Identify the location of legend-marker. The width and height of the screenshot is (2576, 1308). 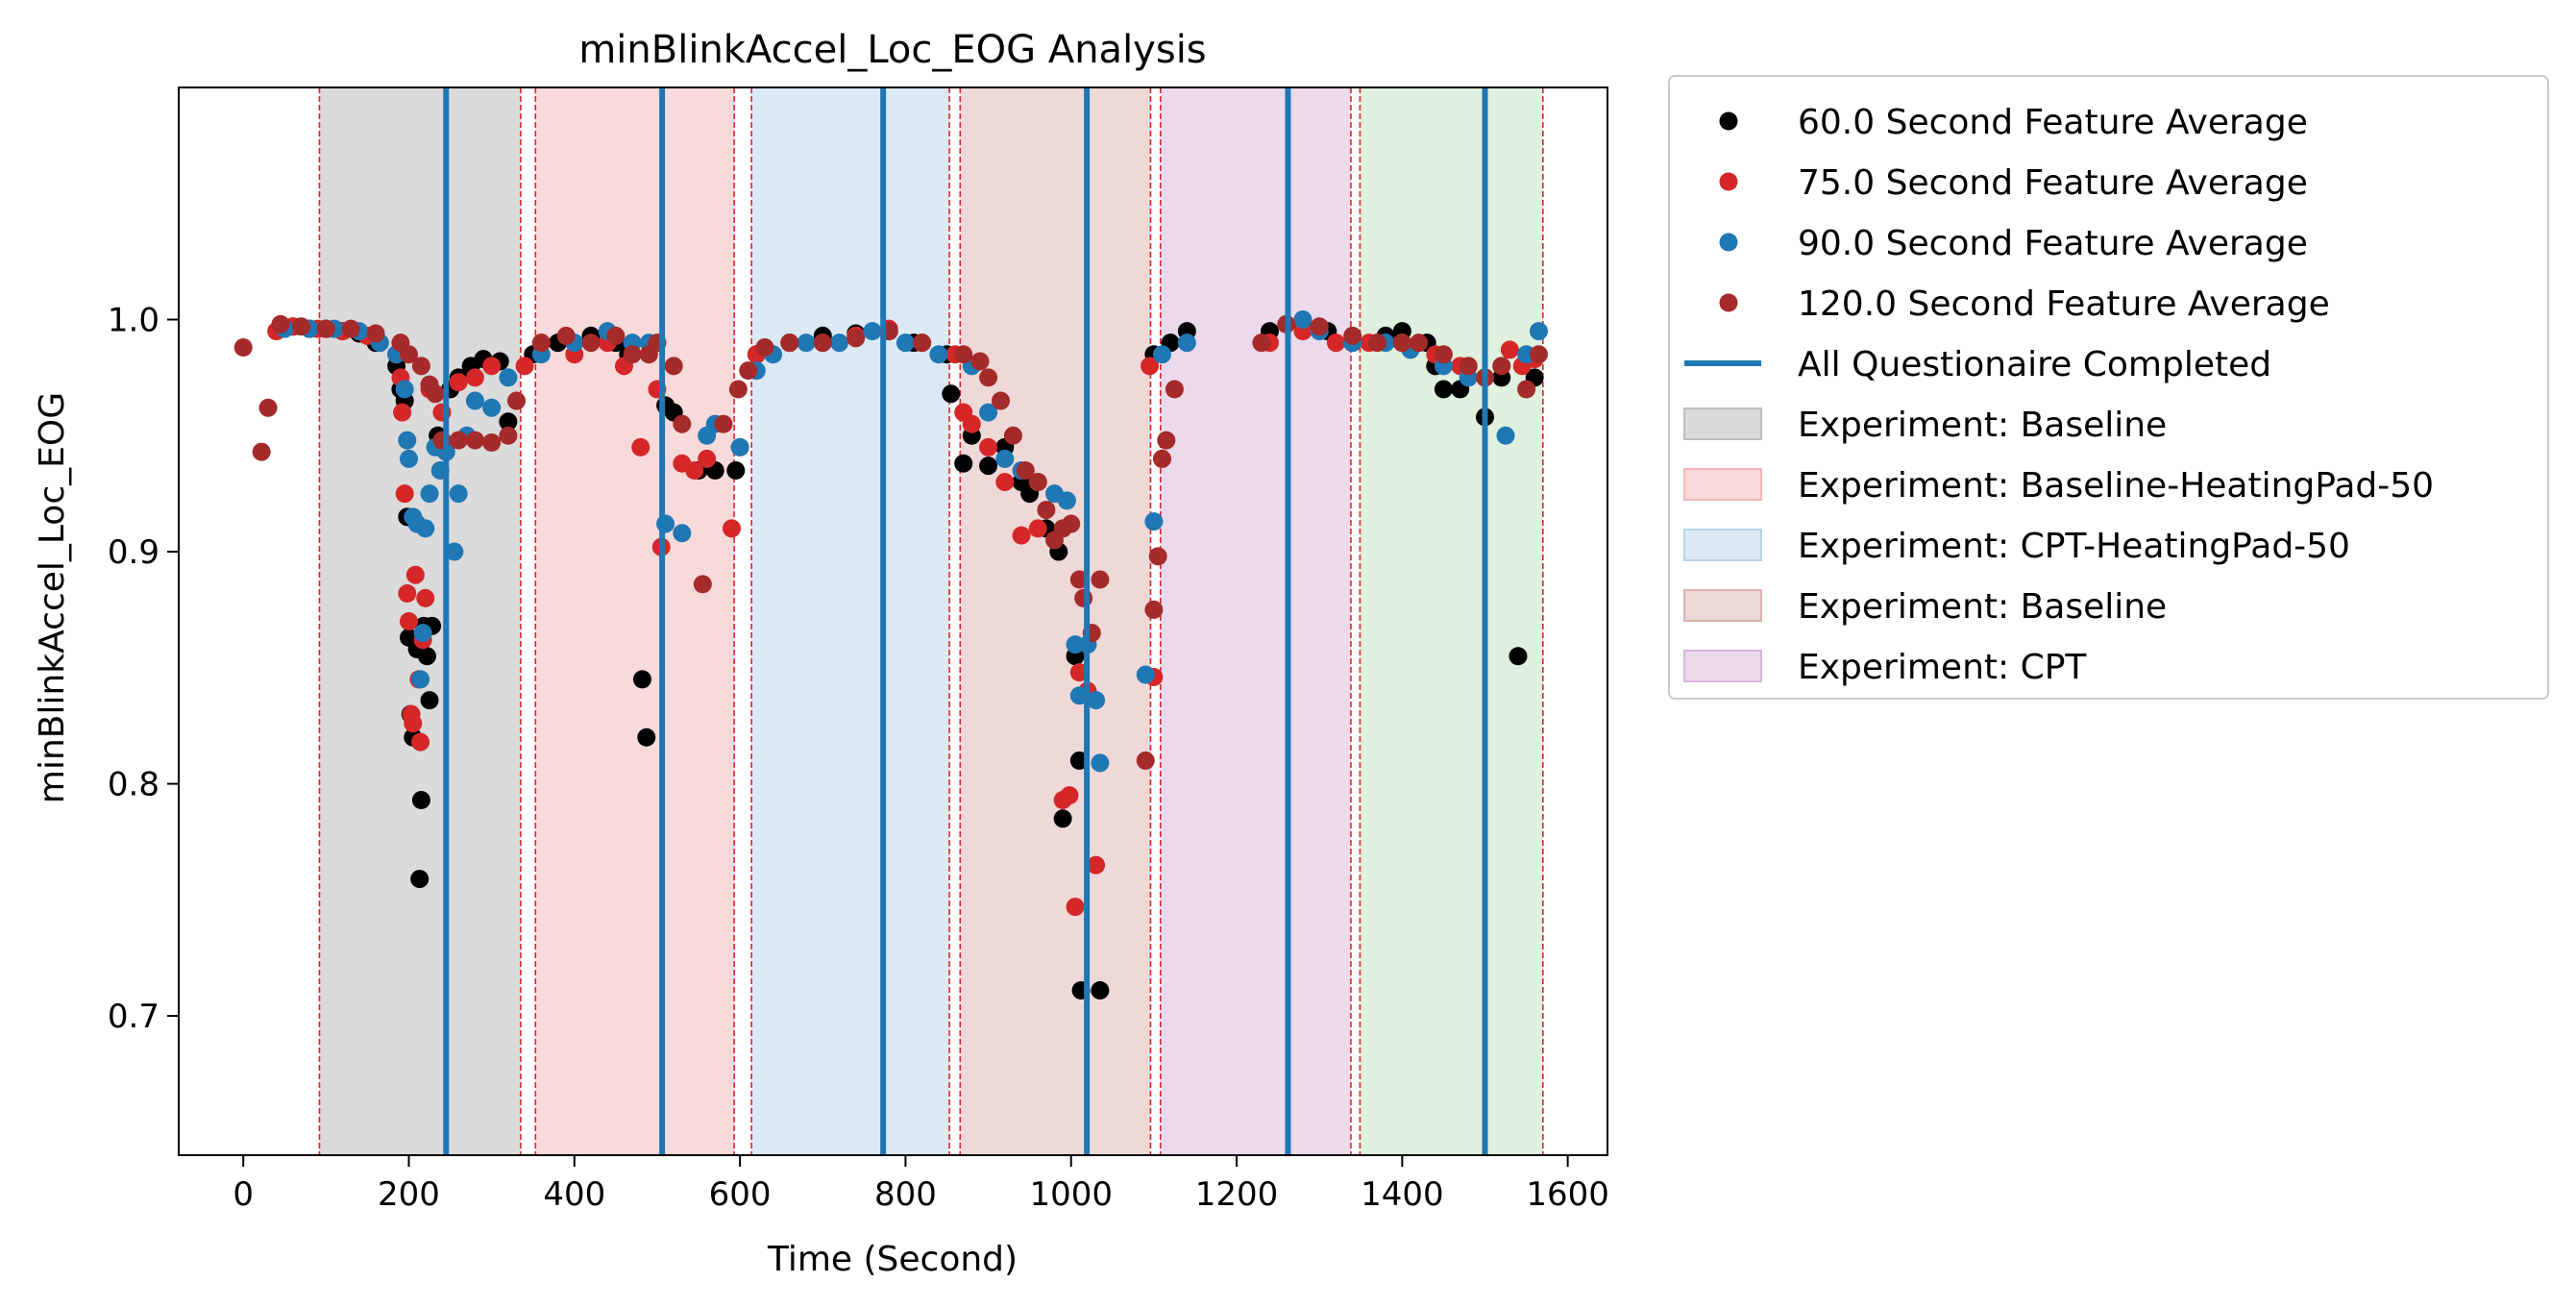
(1728, 302).